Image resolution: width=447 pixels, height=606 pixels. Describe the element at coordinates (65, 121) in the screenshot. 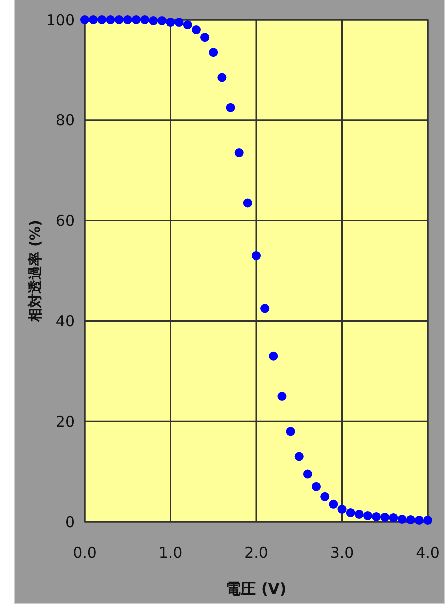

I see `y-tick-label: 80` at that location.